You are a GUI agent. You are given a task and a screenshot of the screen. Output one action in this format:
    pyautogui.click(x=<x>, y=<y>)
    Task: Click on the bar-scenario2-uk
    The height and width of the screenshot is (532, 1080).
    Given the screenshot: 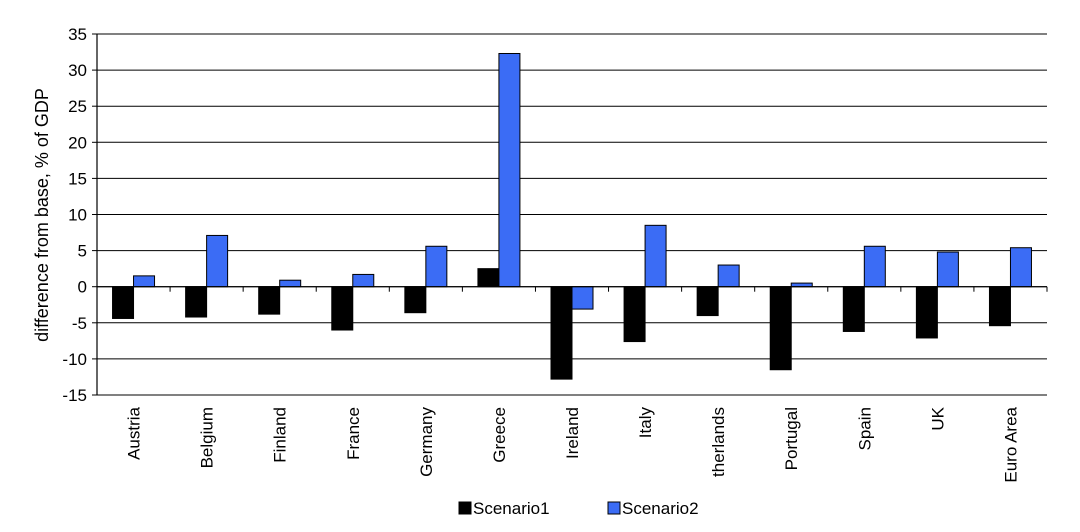 What is the action you would take?
    pyautogui.click(x=947, y=269)
    